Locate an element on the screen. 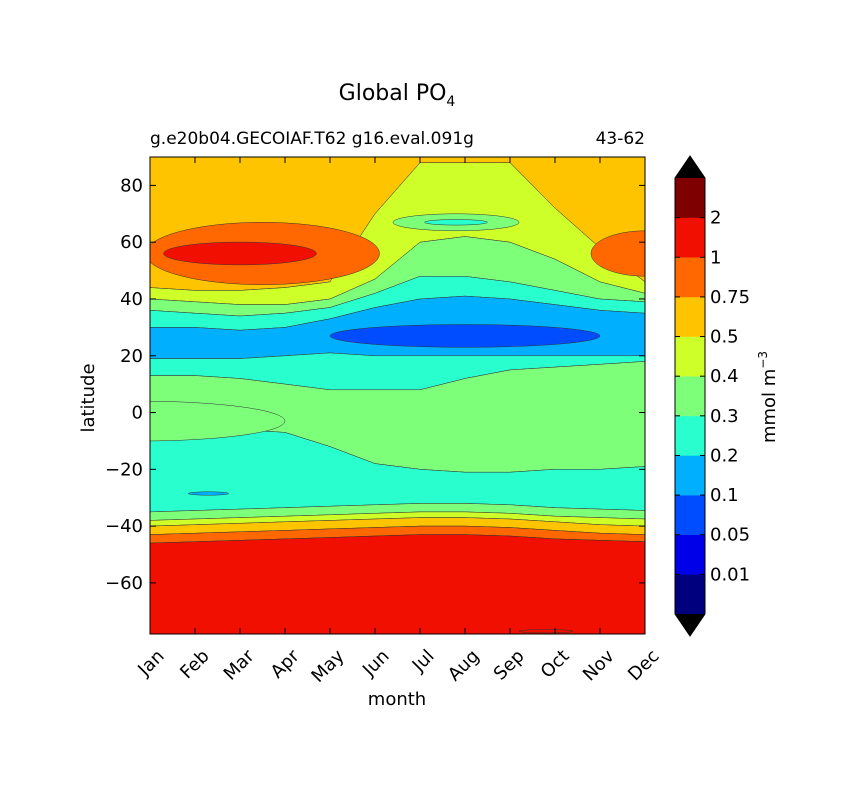 The width and height of the screenshot is (859, 788). colorbar-label-superscript: −3 is located at coordinates (763, 360).